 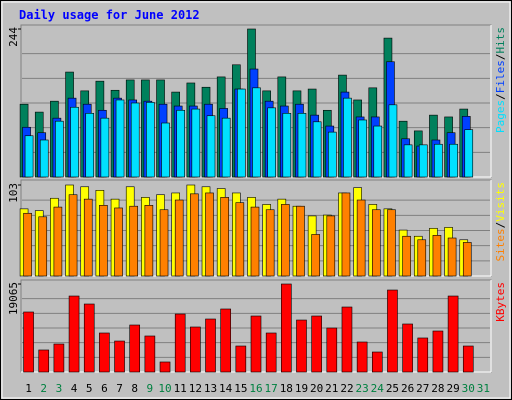 What do you see at coordinates (74, 388) in the screenshot?
I see `x-tick-label: 4` at bounding box center [74, 388].